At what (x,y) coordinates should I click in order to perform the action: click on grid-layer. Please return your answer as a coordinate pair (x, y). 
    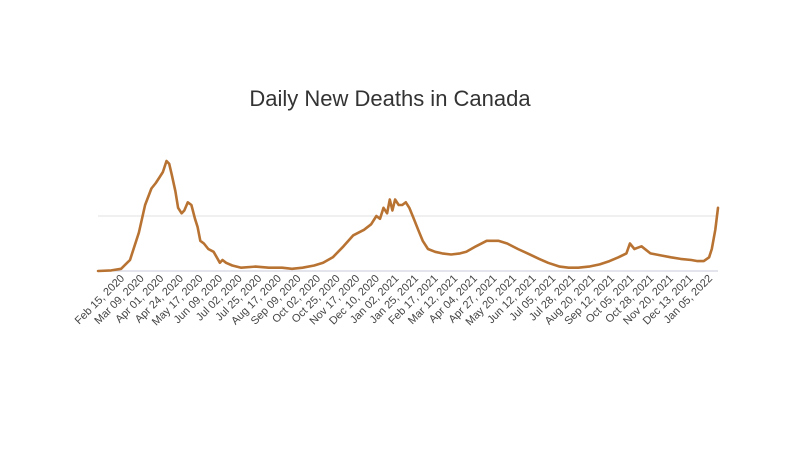
    Looking at the image, I should click on (408, 243).